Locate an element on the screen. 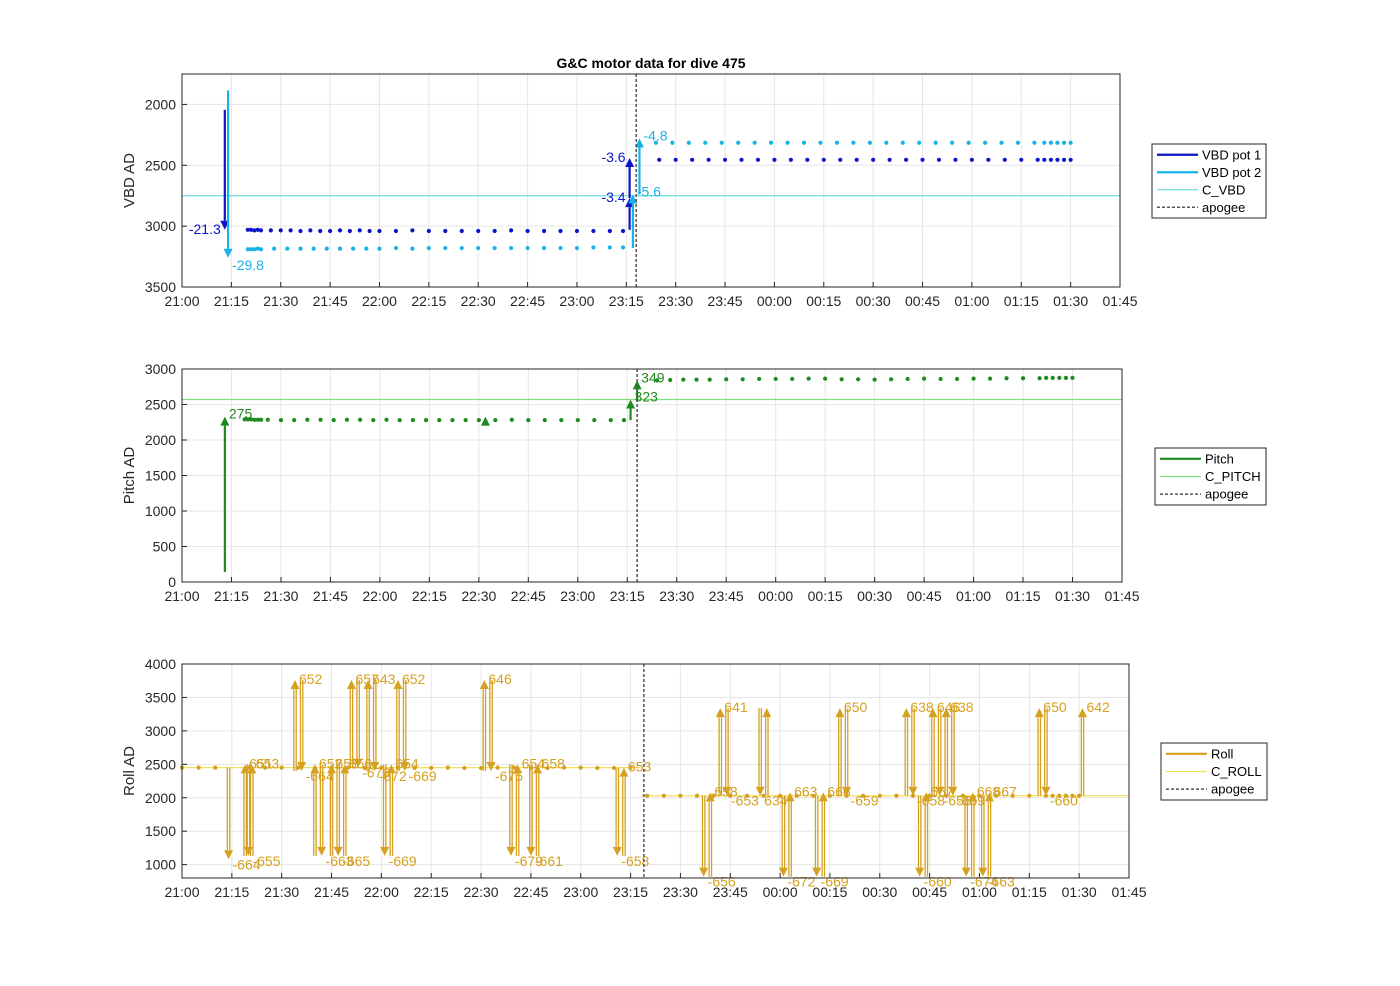 The image size is (1400, 986). vbd-x-tick-label: 21:00 is located at coordinates (181, 301).